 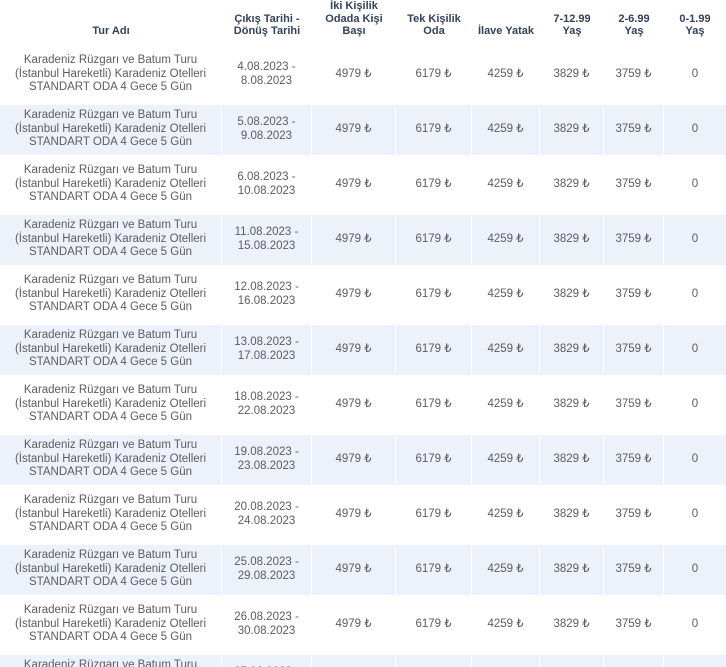 I want to click on column-header-age-0-1: 0-1.99 Yaş, so click(x=695, y=22).